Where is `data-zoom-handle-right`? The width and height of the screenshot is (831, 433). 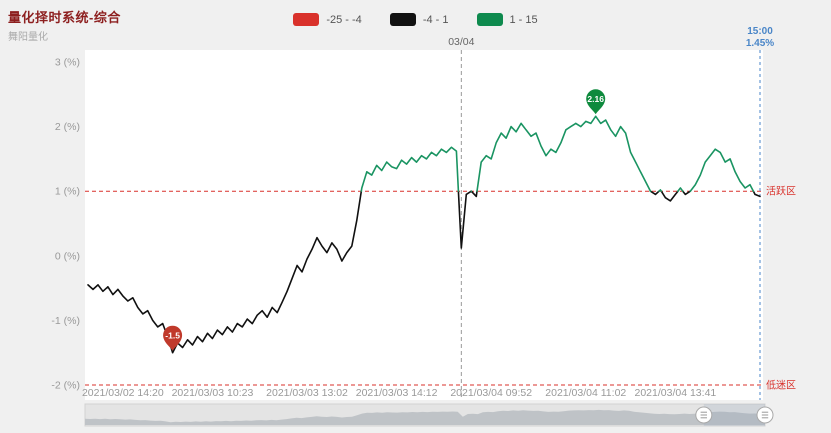 data-zoom-handle-right is located at coordinates (765, 415).